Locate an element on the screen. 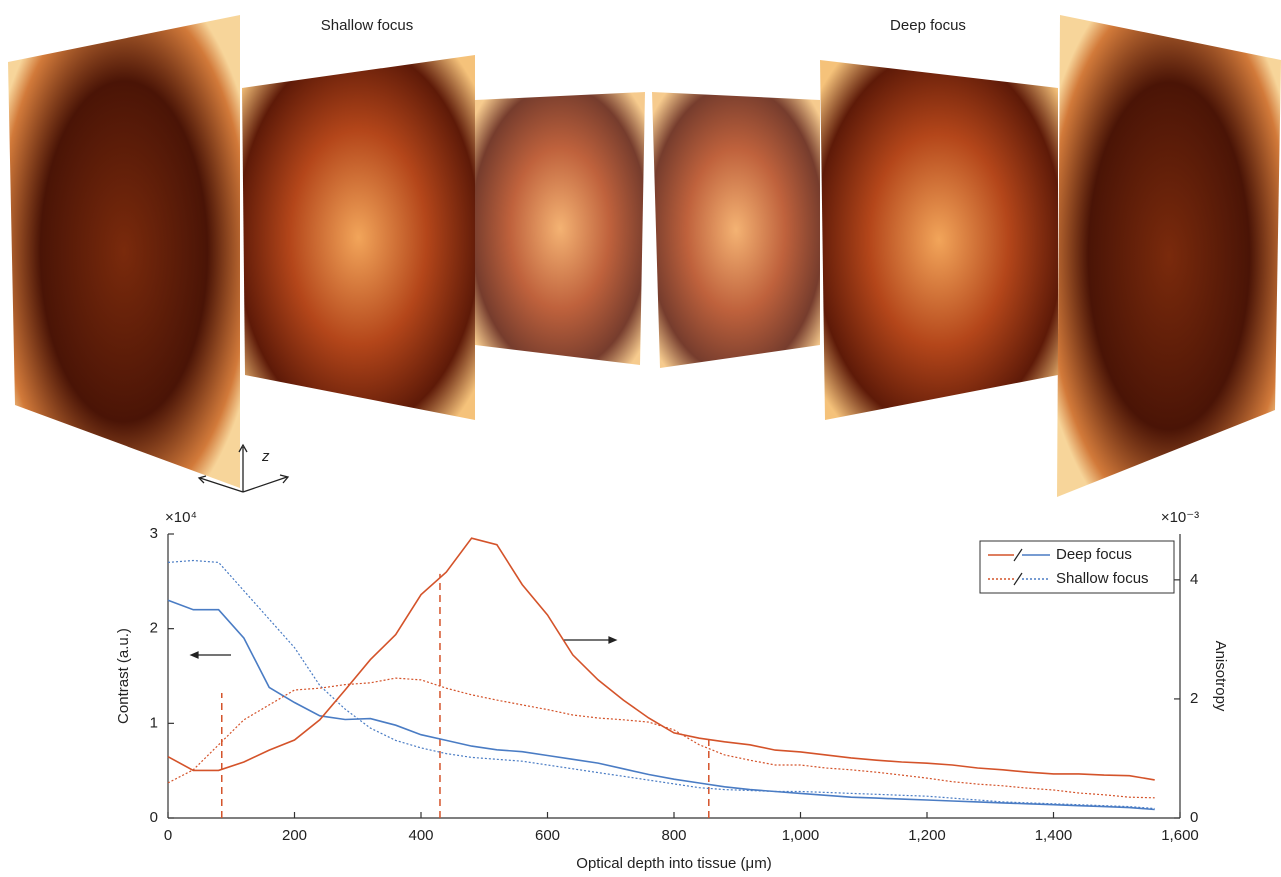 The height and width of the screenshot is (877, 1281). direction-arrows is located at coordinates (403, 647).